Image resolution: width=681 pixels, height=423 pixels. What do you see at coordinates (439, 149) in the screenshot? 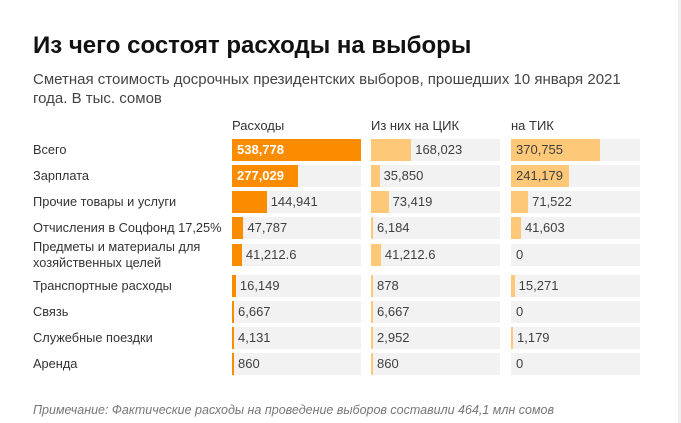
I see `value-label: 168,023` at bounding box center [439, 149].